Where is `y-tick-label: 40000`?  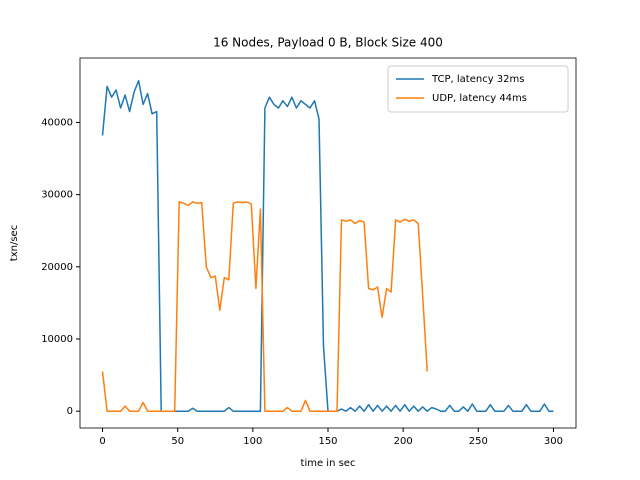 y-tick-label: 40000 is located at coordinates (57, 122).